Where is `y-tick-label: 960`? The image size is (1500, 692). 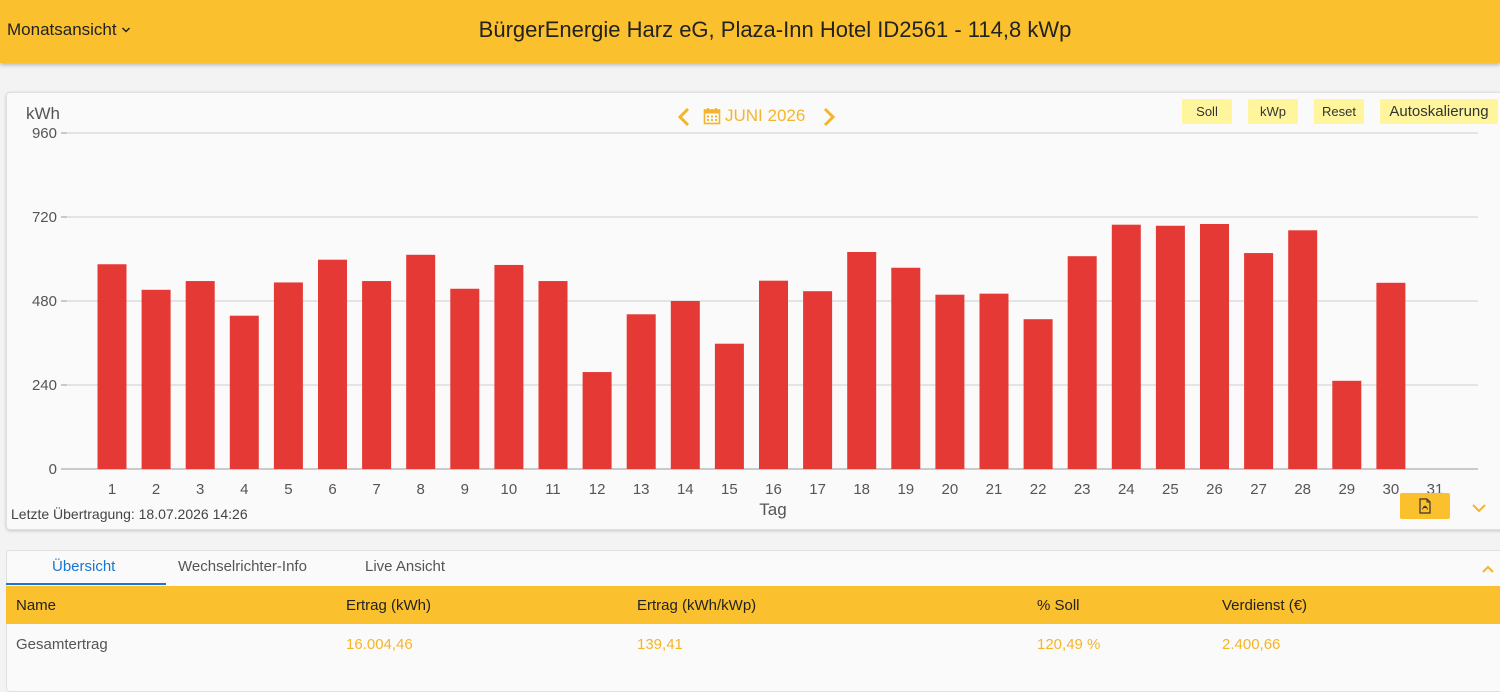
y-tick-label: 960 is located at coordinates (44, 133).